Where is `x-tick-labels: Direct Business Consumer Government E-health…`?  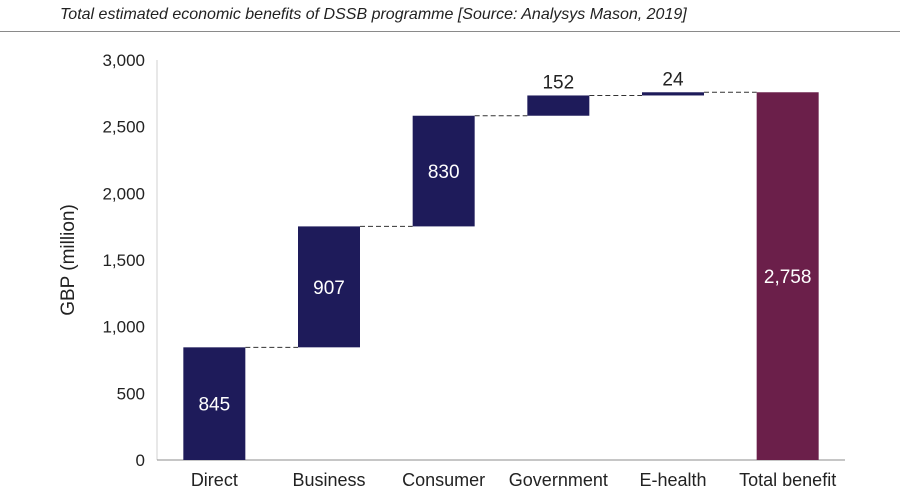
x-tick-labels: Direct Business Consumer Government E-health… is located at coordinates (513, 480).